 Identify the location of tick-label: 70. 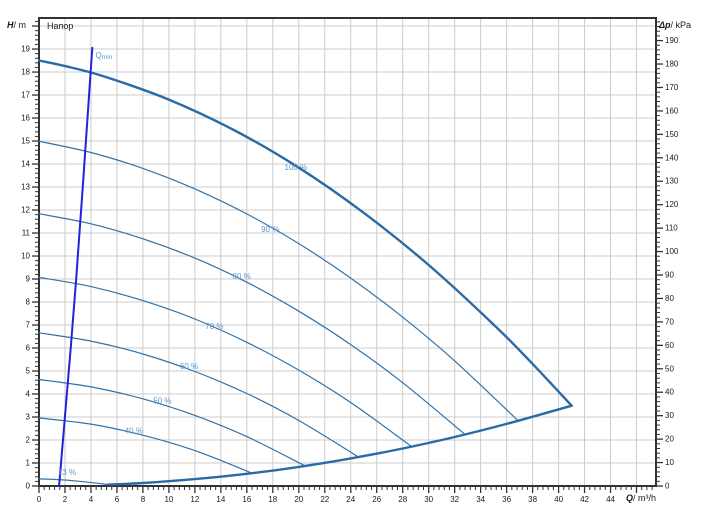
(669, 321).